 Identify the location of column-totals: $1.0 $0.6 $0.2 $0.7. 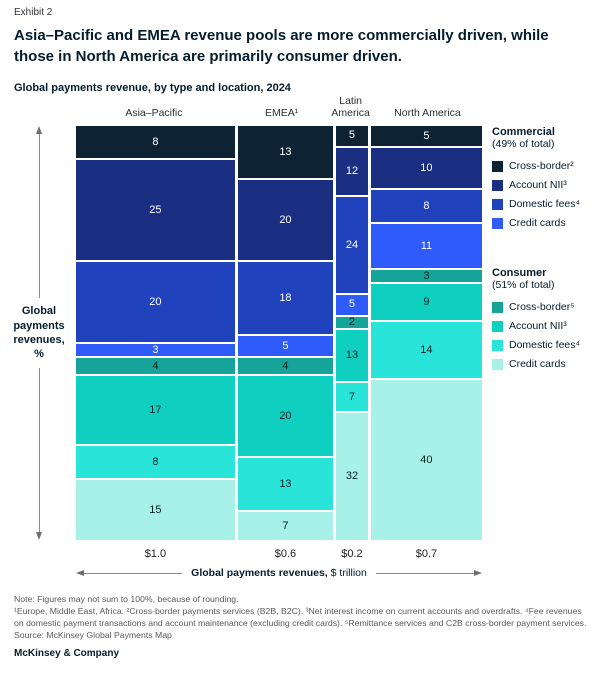
(279, 554).